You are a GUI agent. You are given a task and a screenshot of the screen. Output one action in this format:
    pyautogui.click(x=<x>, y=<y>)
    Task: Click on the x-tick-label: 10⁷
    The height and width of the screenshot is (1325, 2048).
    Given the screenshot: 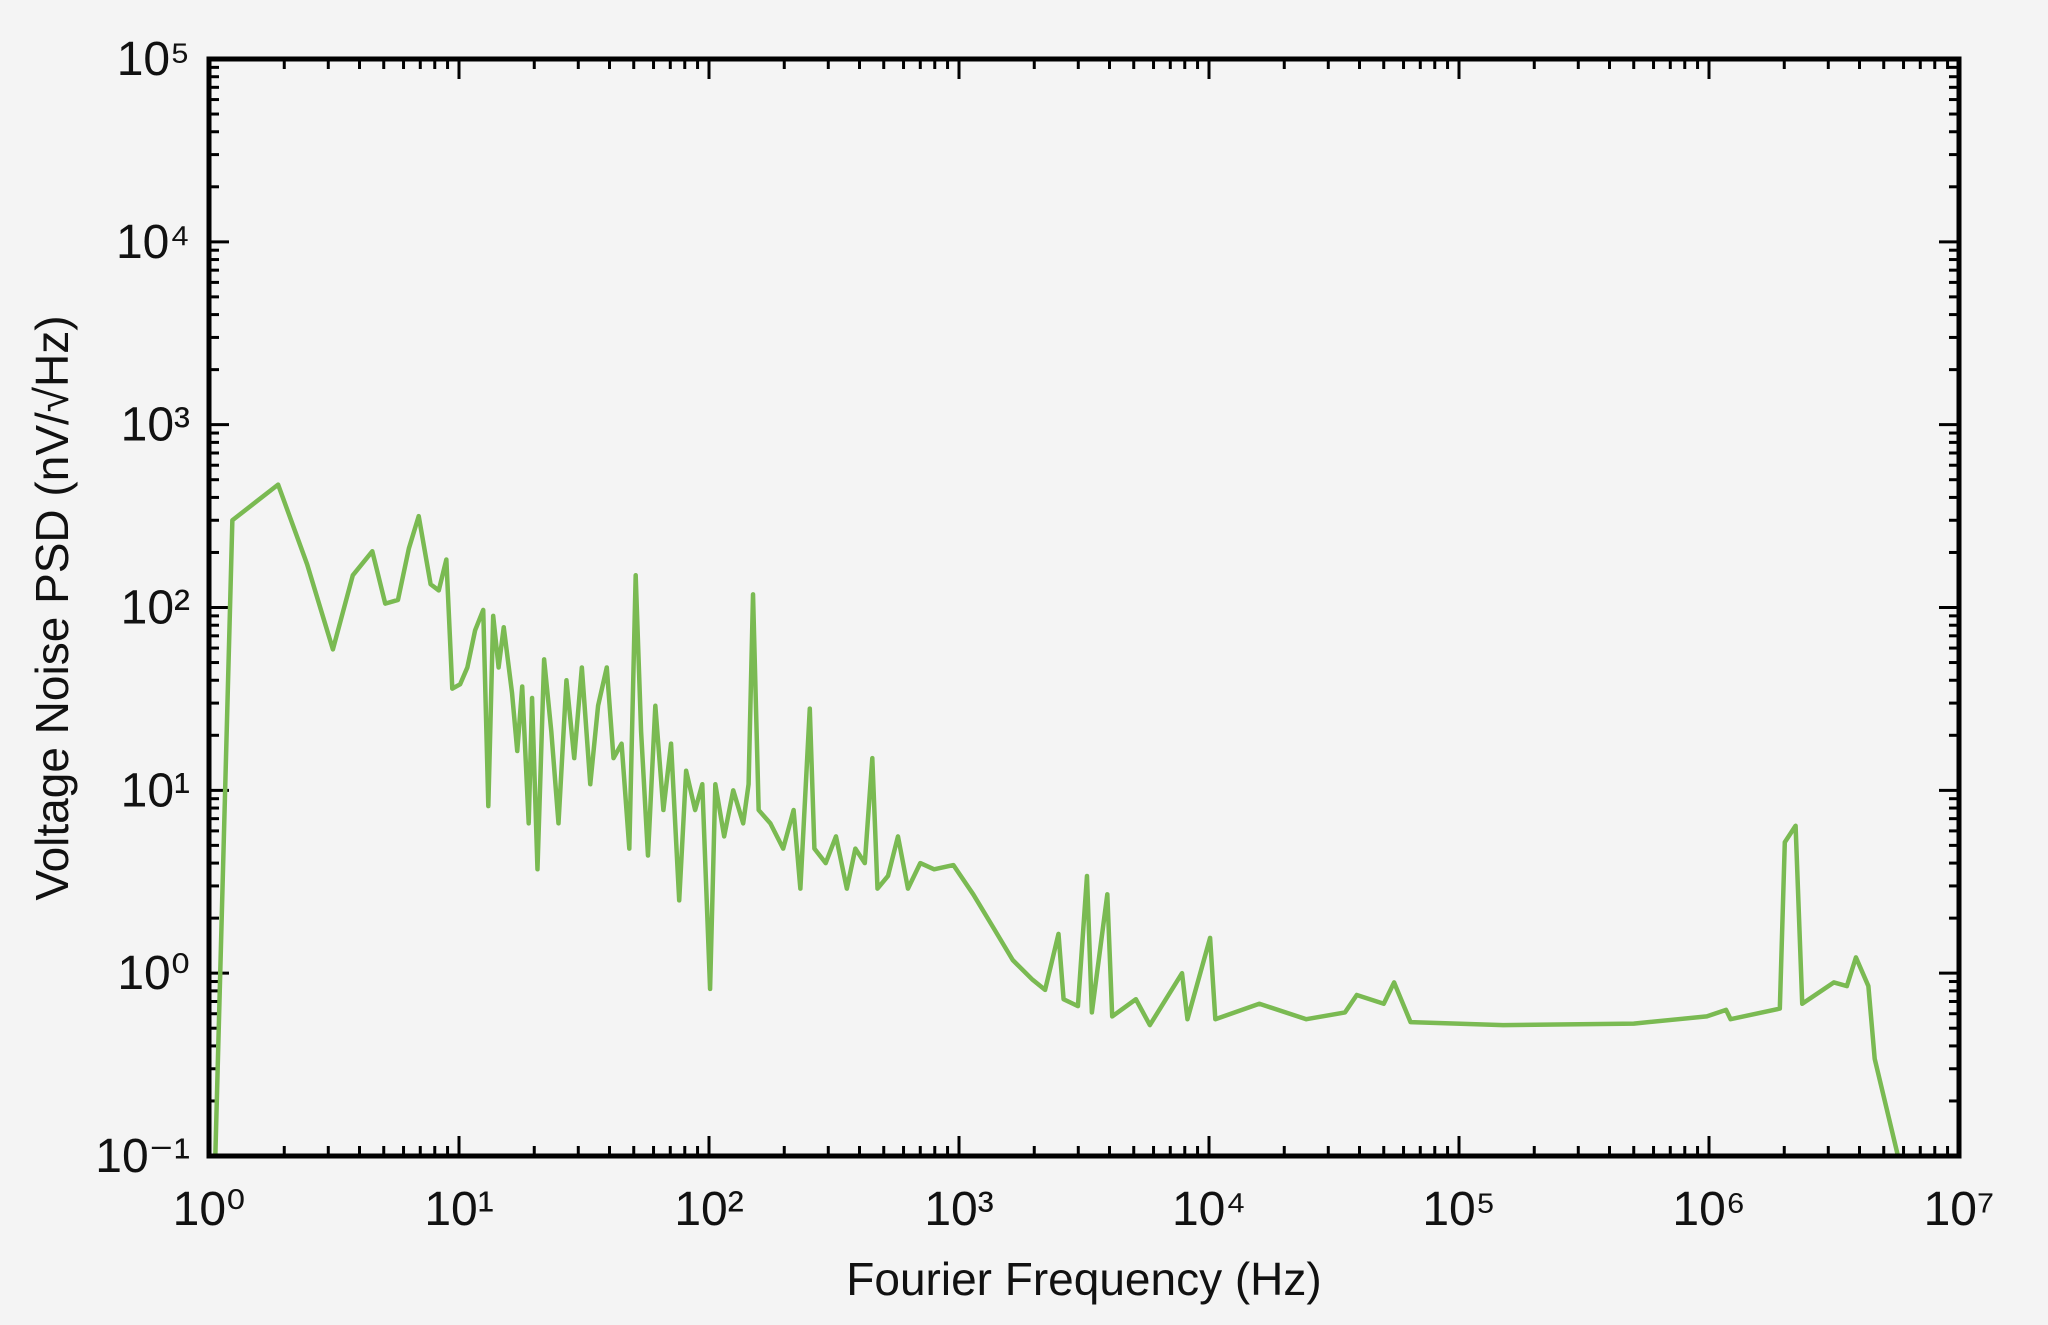 What is the action you would take?
    pyautogui.click(x=1959, y=1209)
    